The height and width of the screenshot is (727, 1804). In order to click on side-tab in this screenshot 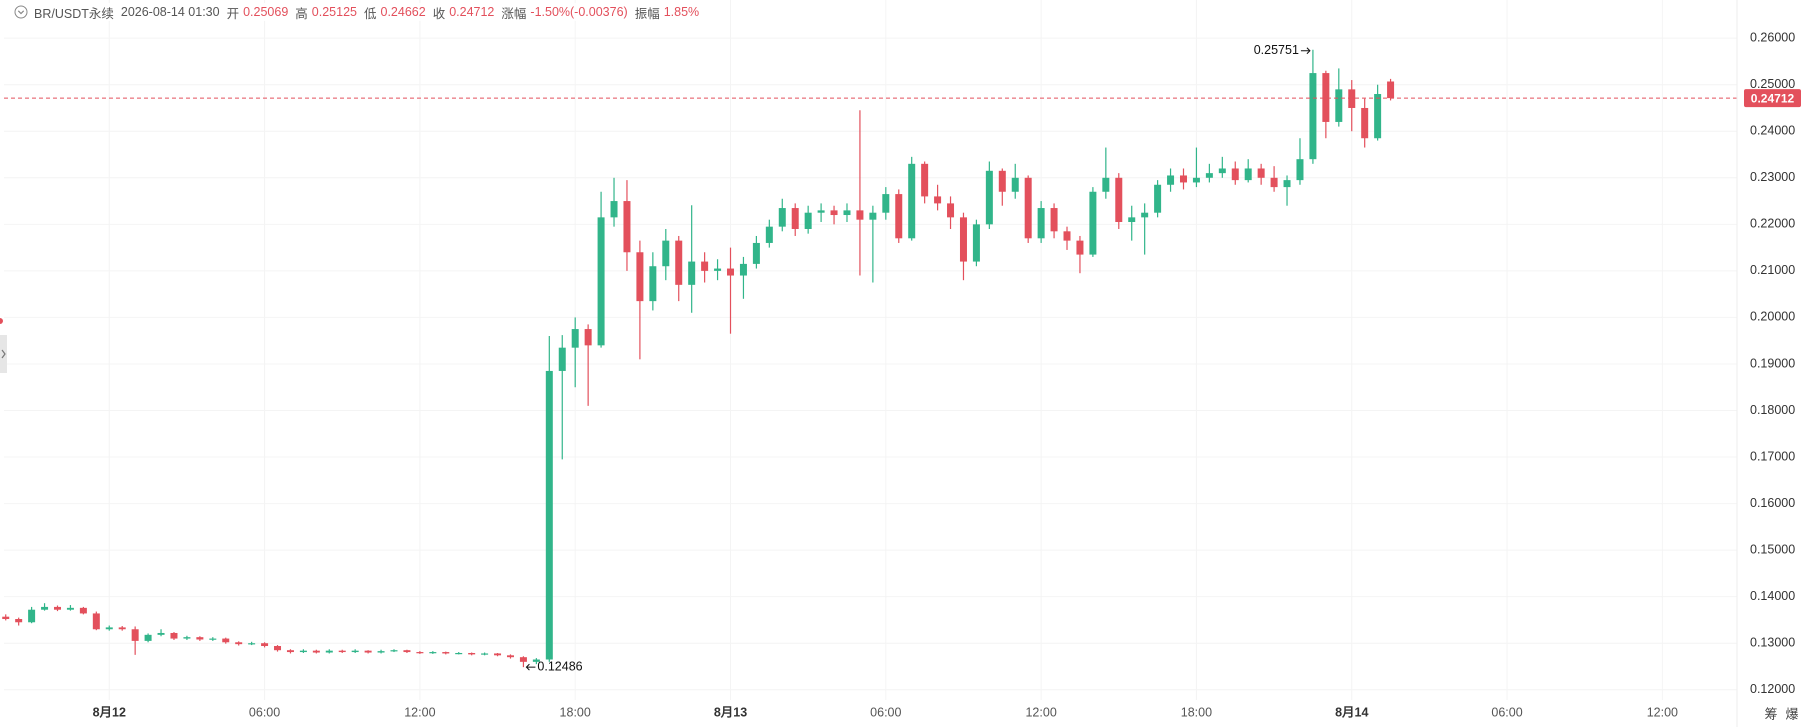, I will do `click(3, 354)`.